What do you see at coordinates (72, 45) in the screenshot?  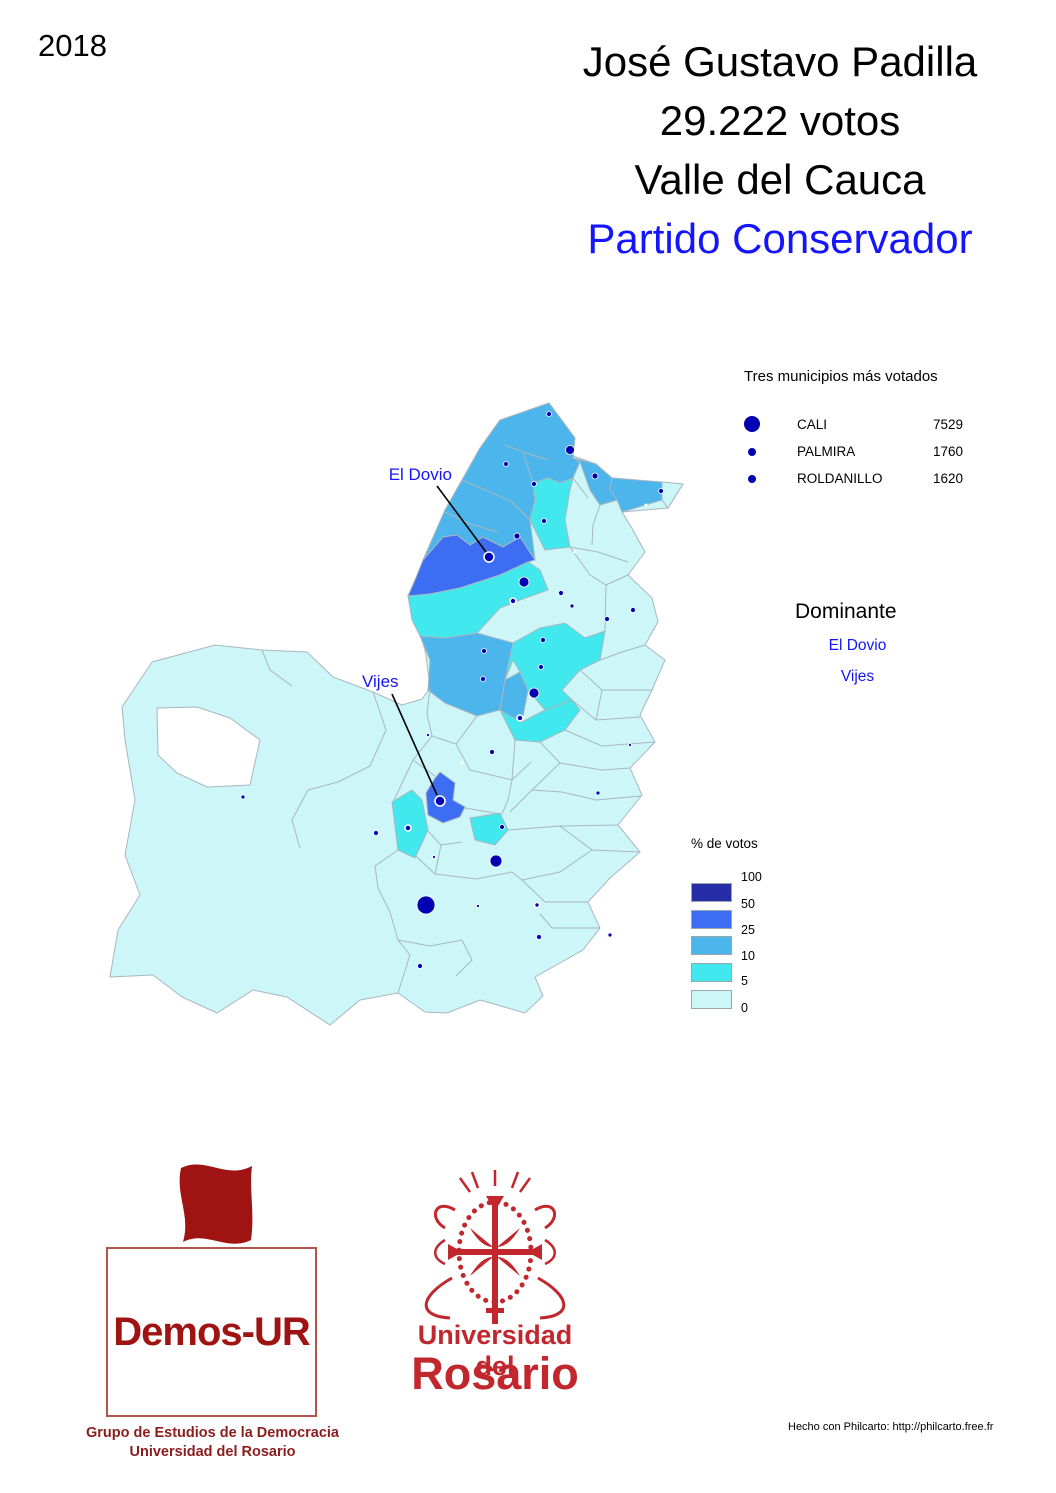 I see `year-label: 2018` at bounding box center [72, 45].